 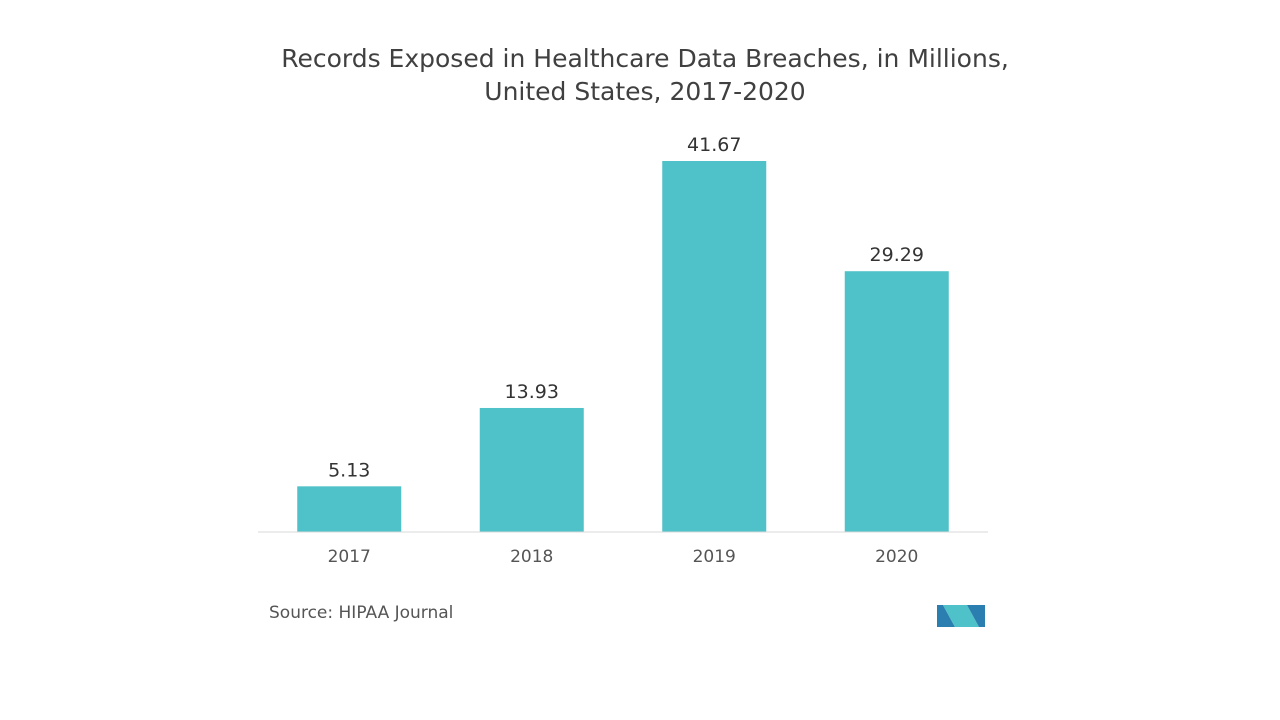 What do you see at coordinates (961, 616) in the screenshot?
I see `brand-logo-icon` at bounding box center [961, 616].